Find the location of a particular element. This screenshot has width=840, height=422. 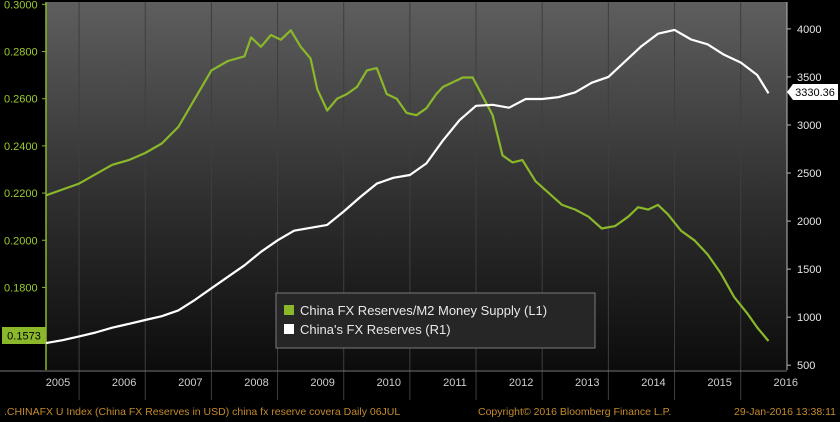

legend-swatch-white is located at coordinates (289, 329).